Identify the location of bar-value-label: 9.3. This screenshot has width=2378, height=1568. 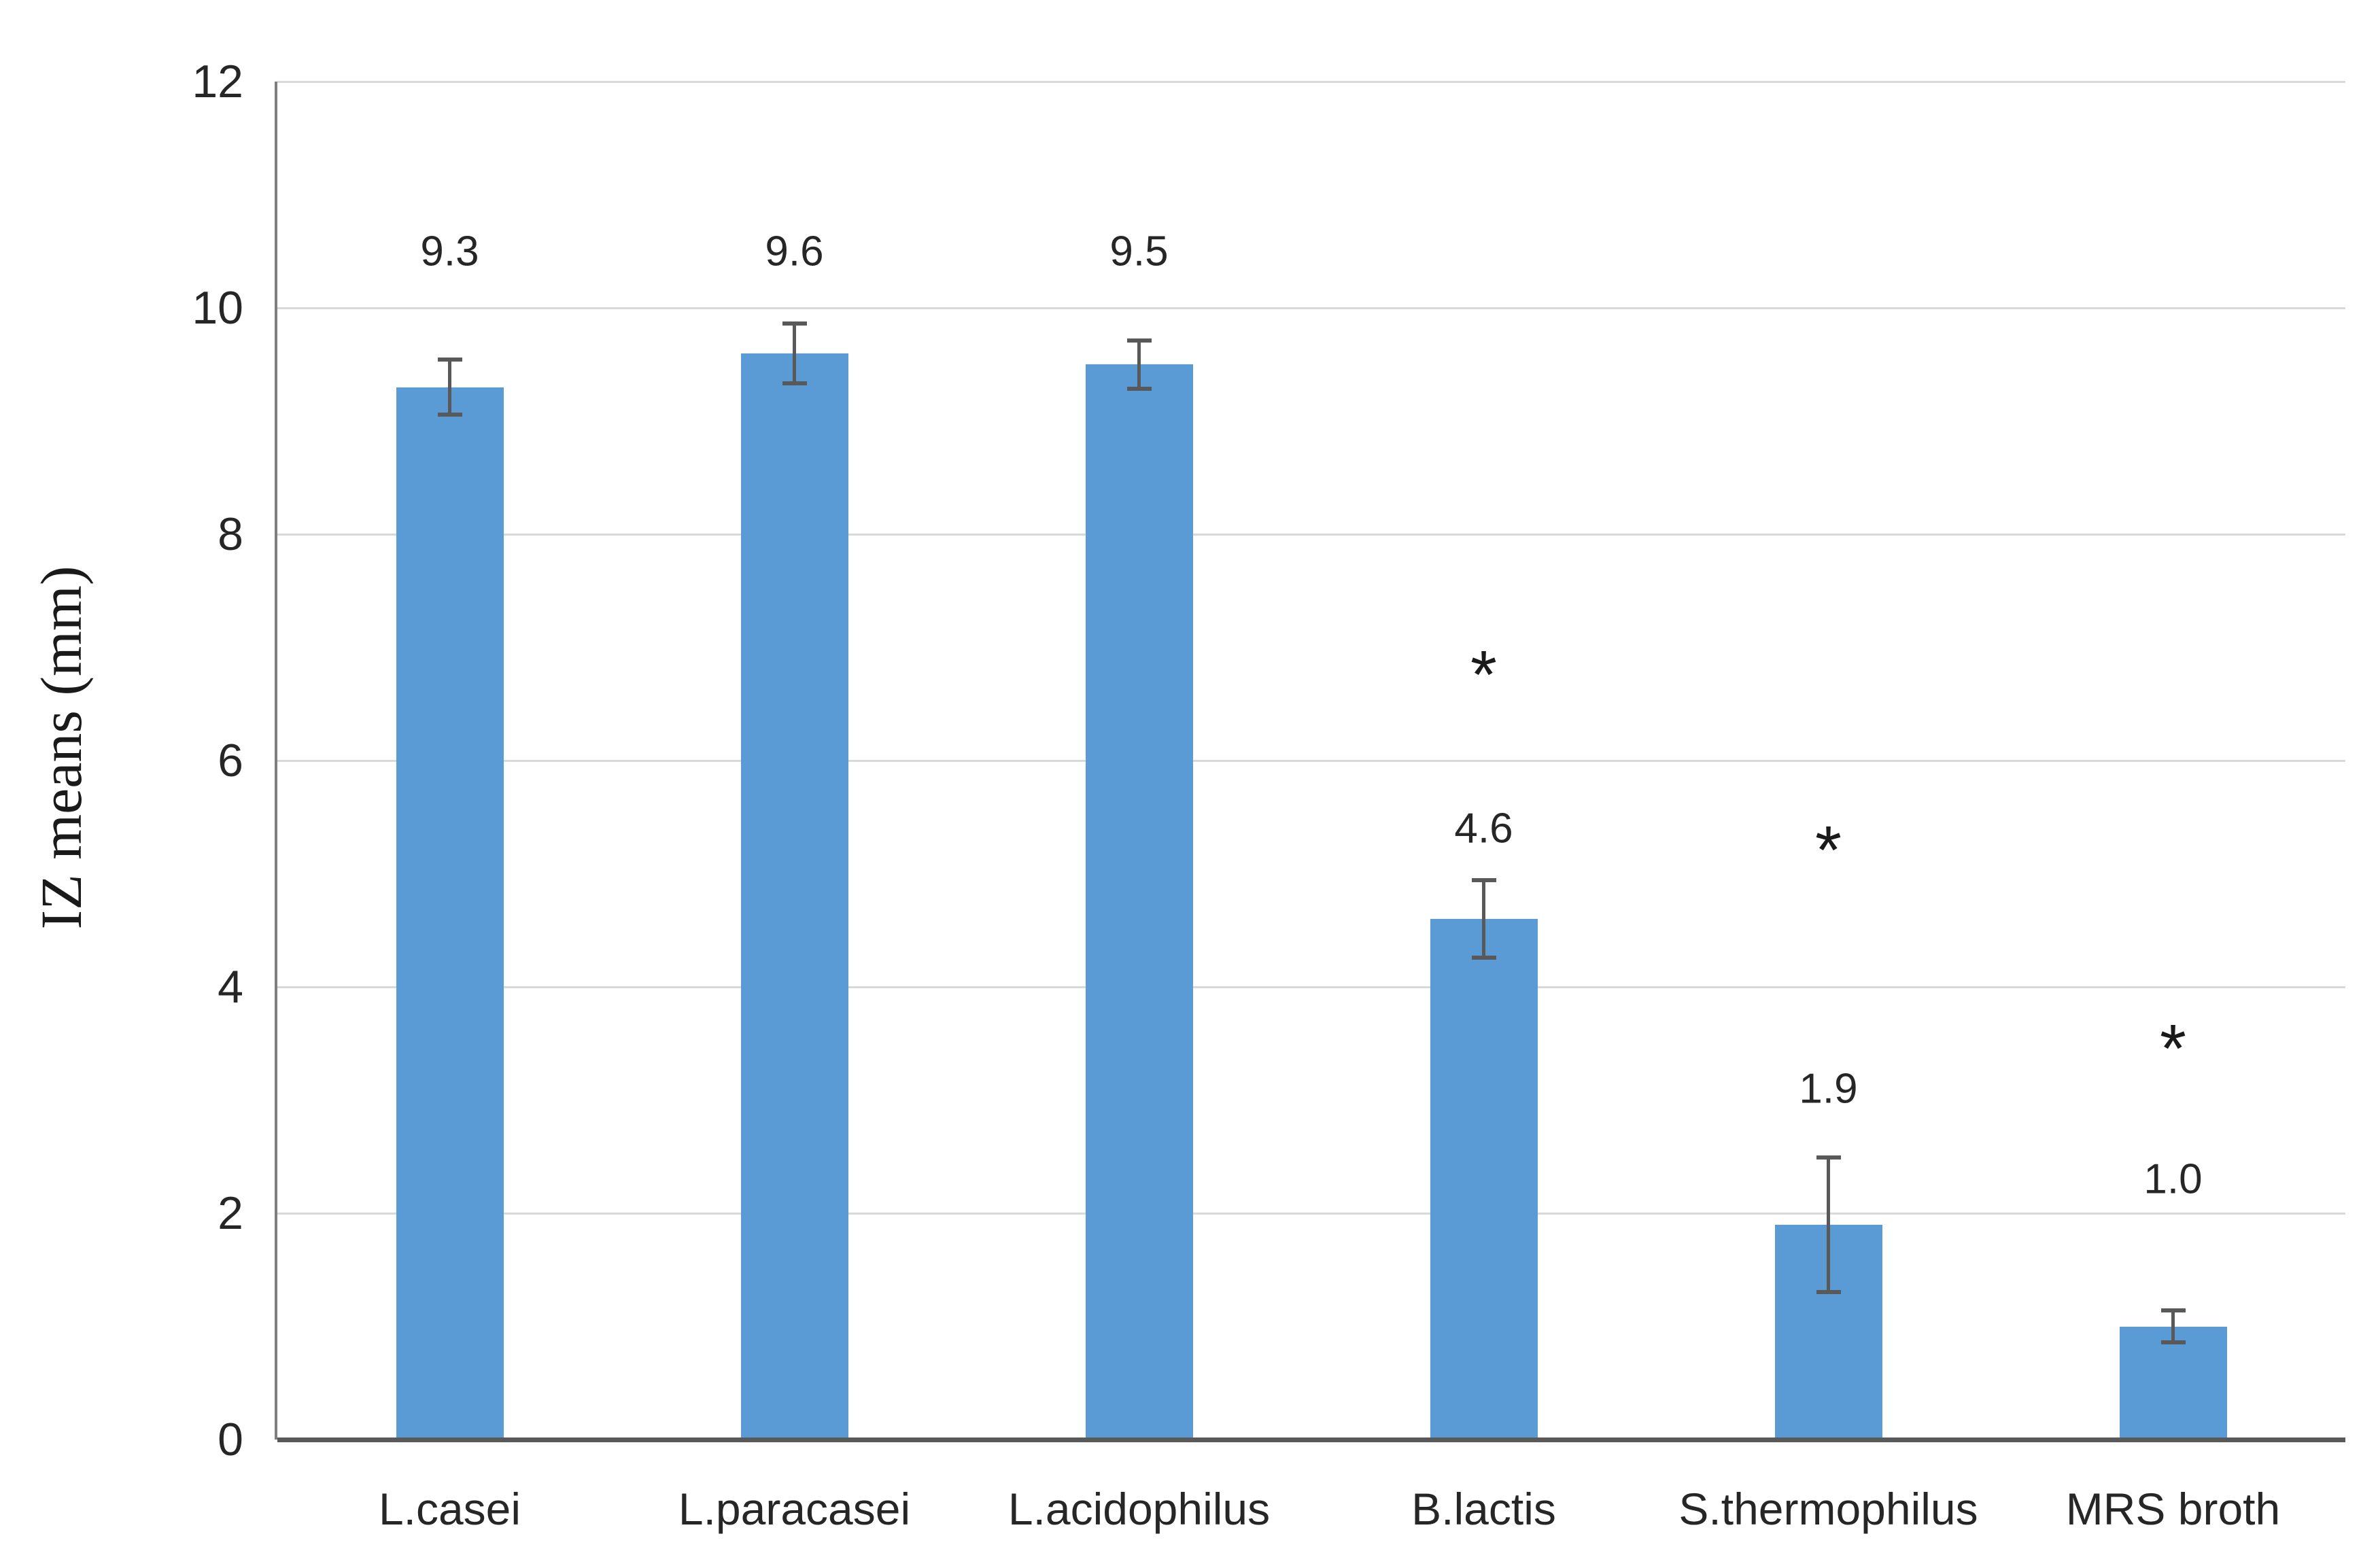
(449, 251).